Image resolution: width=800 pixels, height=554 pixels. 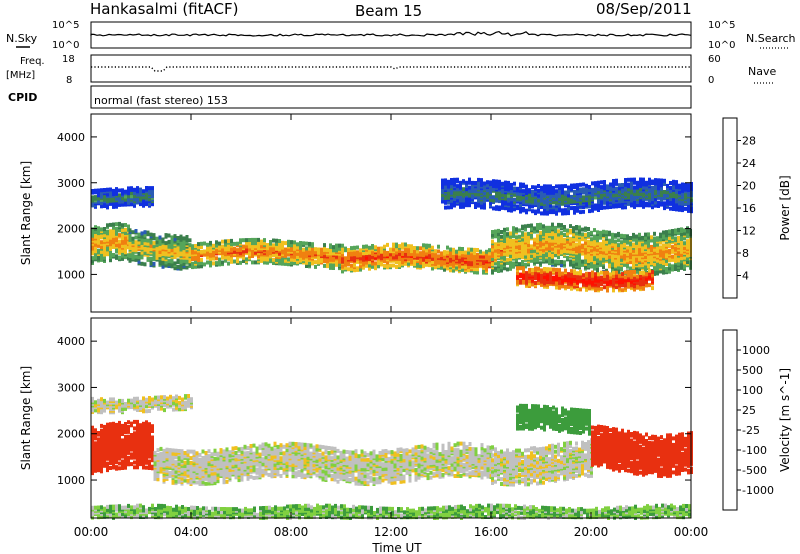 I want to click on beam-title: Beam 15, so click(x=388, y=11).